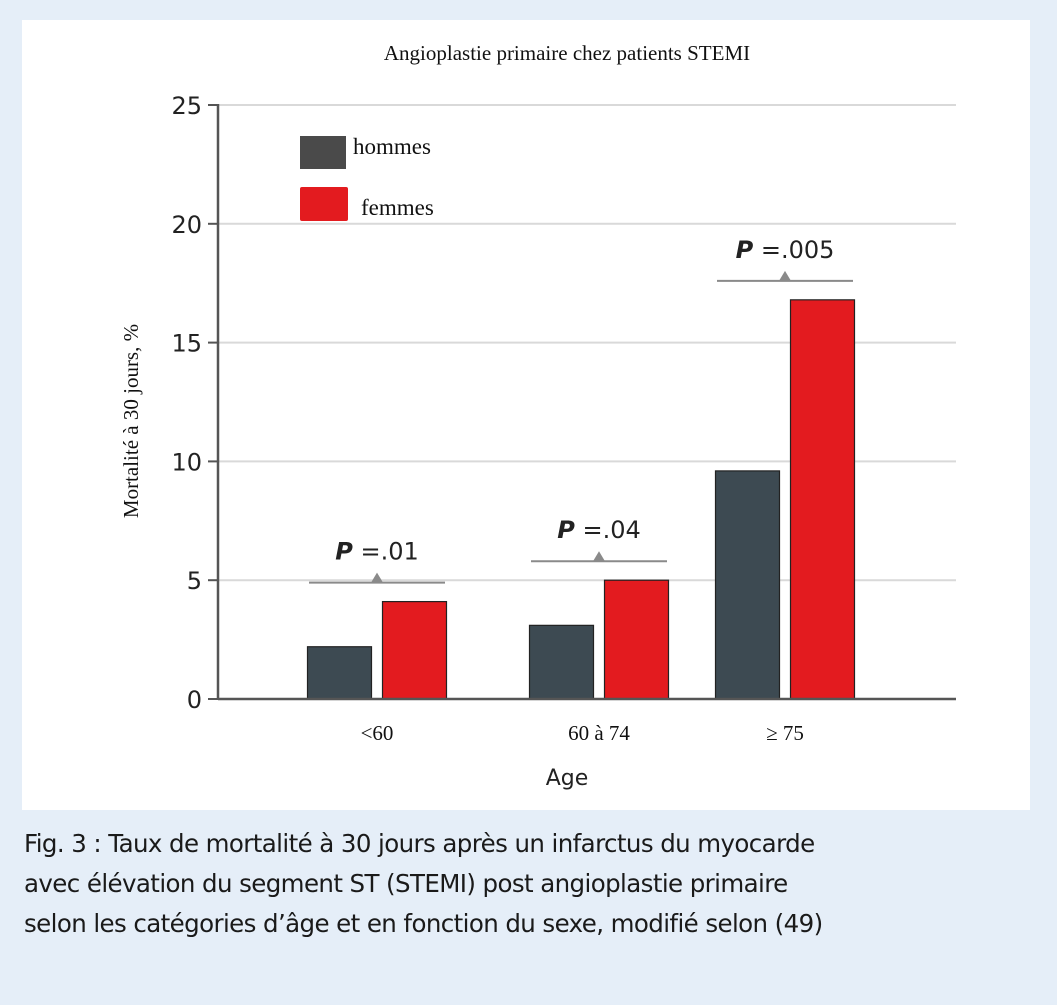 This screenshot has height=1005, width=1057. What do you see at coordinates (377, 552) in the screenshot?
I see `p-value-label: P =.01` at bounding box center [377, 552].